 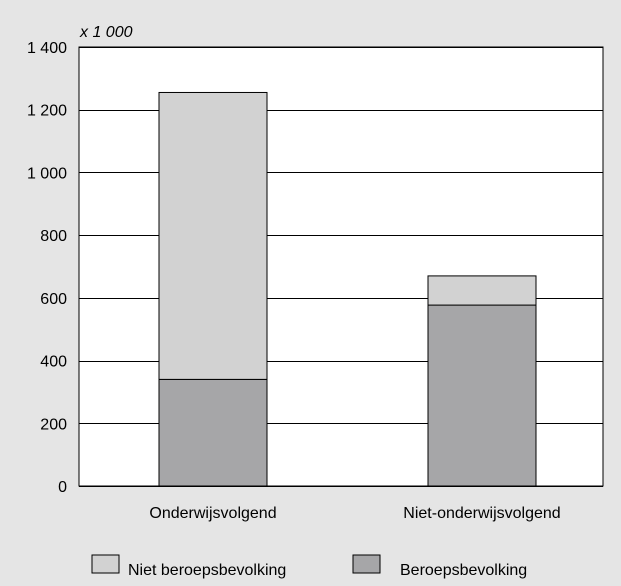 I want to click on y-tick-label: 0, so click(x=62, y=487).